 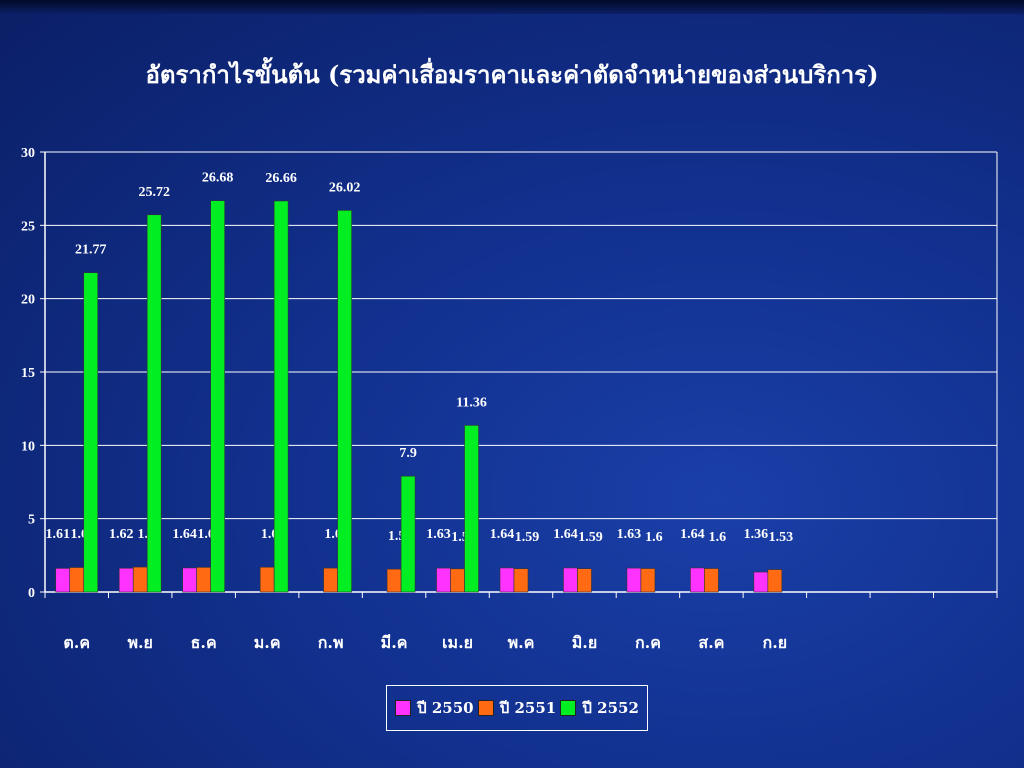 What do you see at coordinates (28, 446) in the screenshot?
I see `y-tick-label: 10` at bounding box center [28, 446].